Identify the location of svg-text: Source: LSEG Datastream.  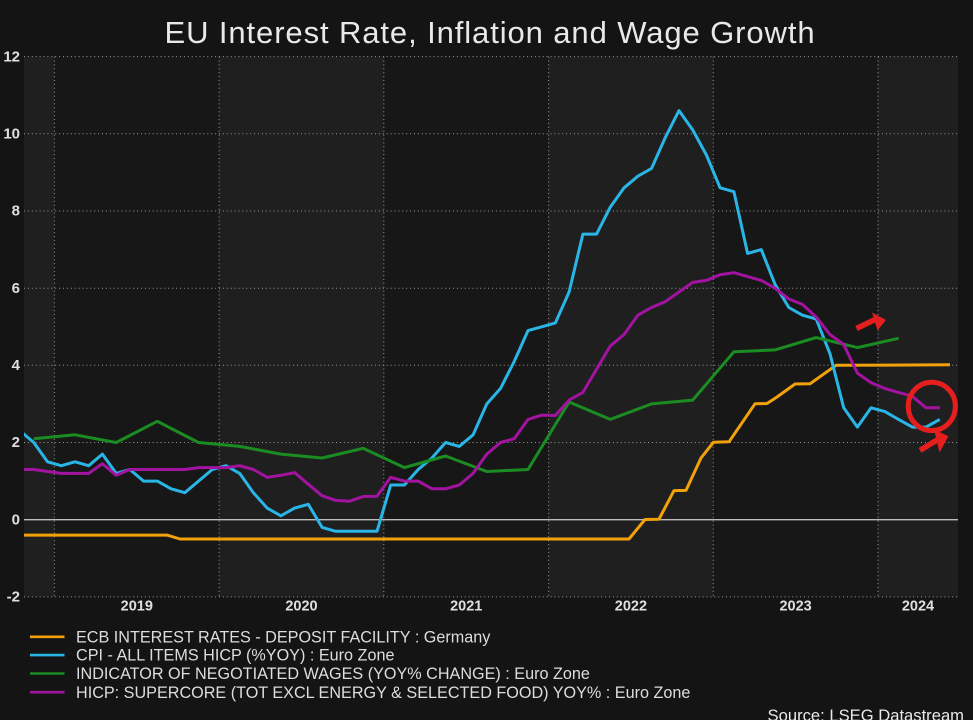
(866, 713).